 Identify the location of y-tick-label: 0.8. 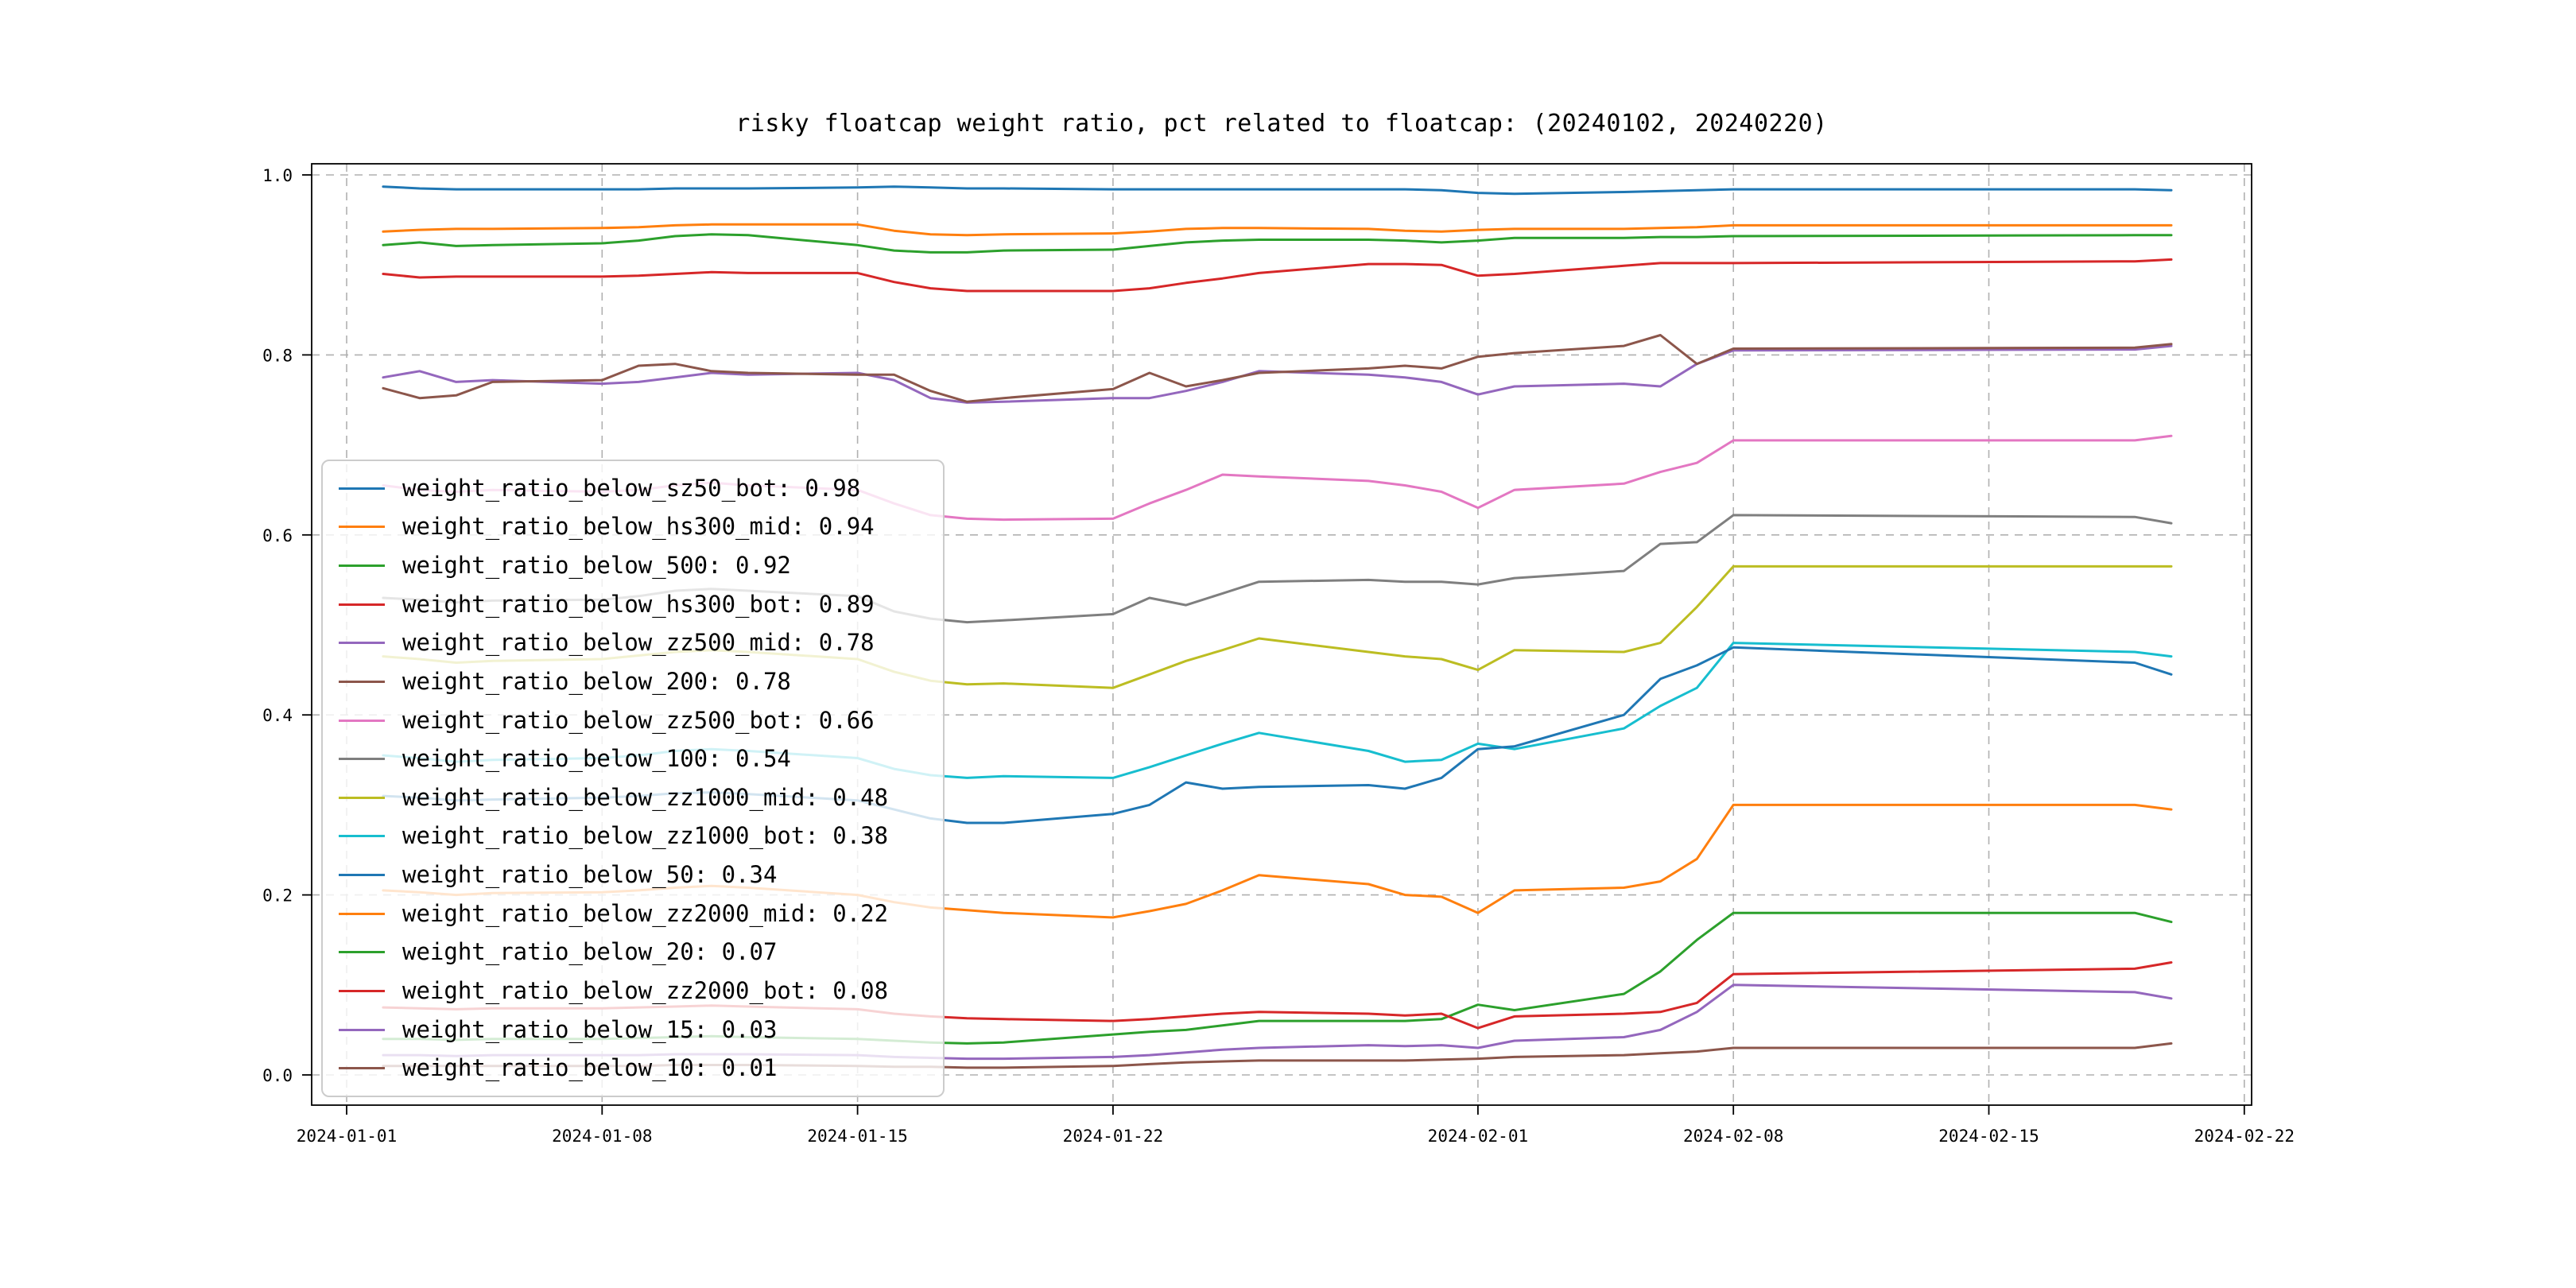
(277, 355).